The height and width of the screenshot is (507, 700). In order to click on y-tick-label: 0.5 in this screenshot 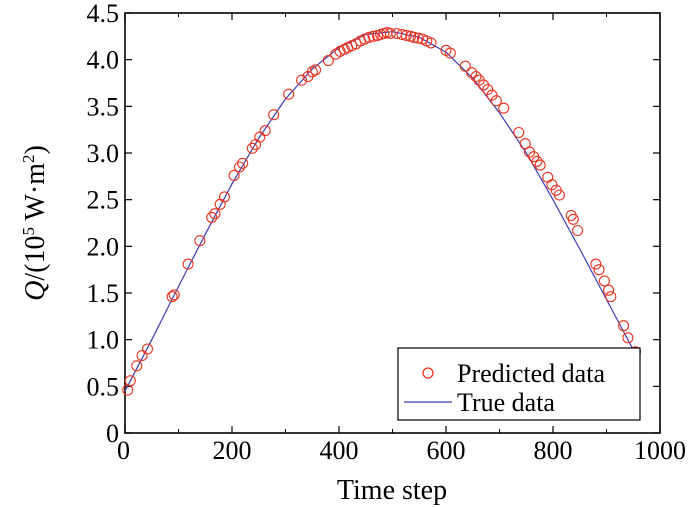, I will do `click(103, 386)`.